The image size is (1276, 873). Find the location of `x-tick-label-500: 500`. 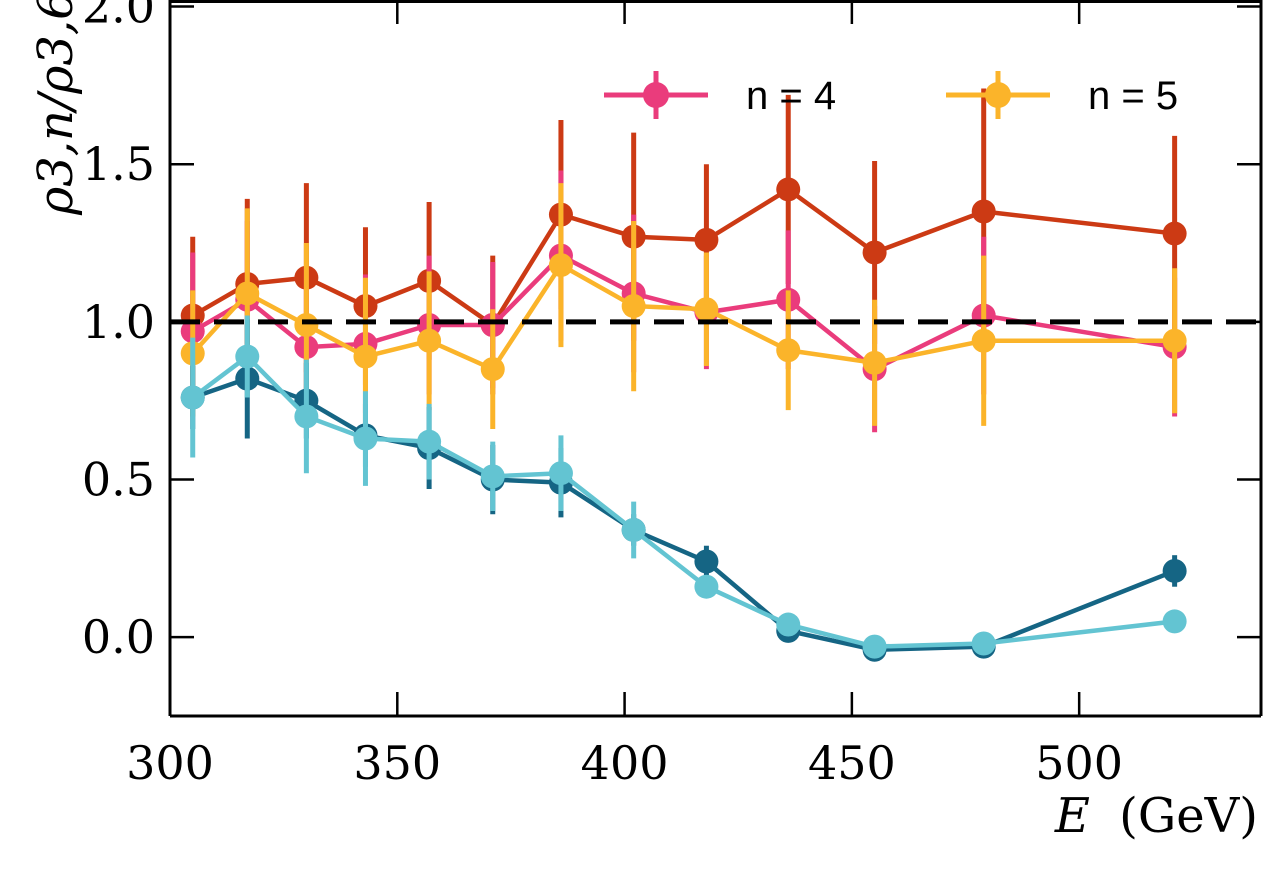

x-tick-label-500: 500 is located at coordinates (1079, 763).